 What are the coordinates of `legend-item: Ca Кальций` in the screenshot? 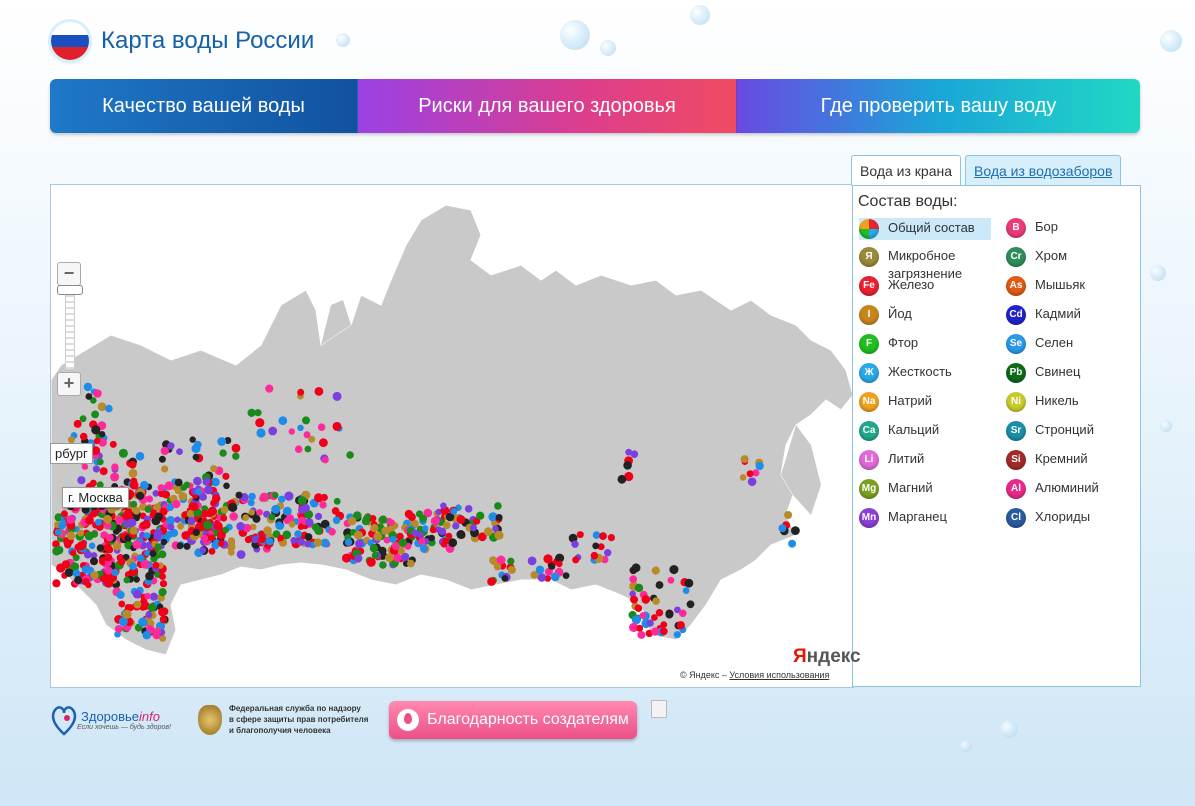 It's located at (899, 431).